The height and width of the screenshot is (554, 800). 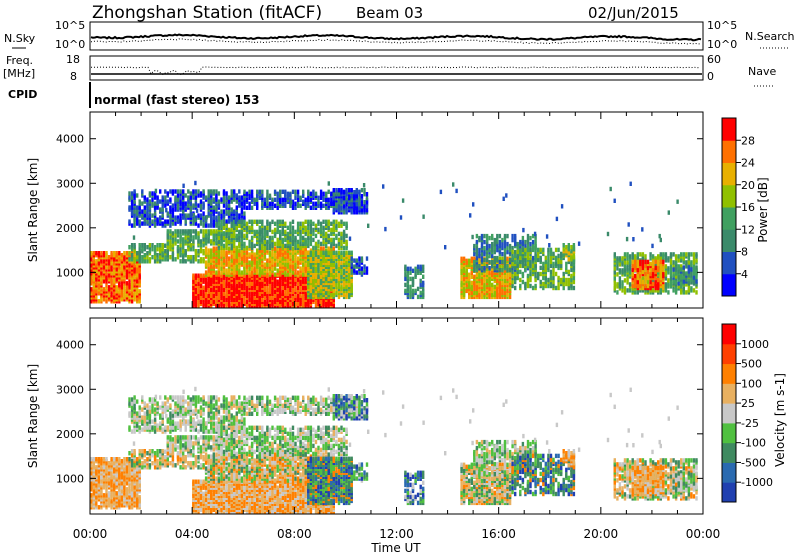 What do you see at coordinates (73, 59) in the screenshot?
I see `freq-tick-high: 18` at bounding box center [73, 59].